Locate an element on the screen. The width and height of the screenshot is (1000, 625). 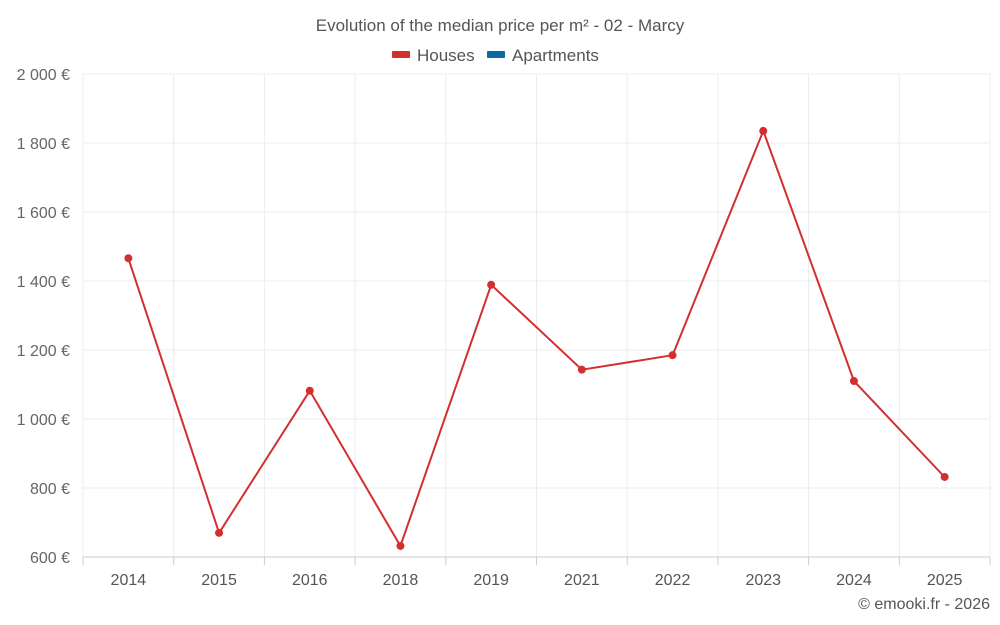
x-tick-label: 2014 is located at coordinates (129, 580).